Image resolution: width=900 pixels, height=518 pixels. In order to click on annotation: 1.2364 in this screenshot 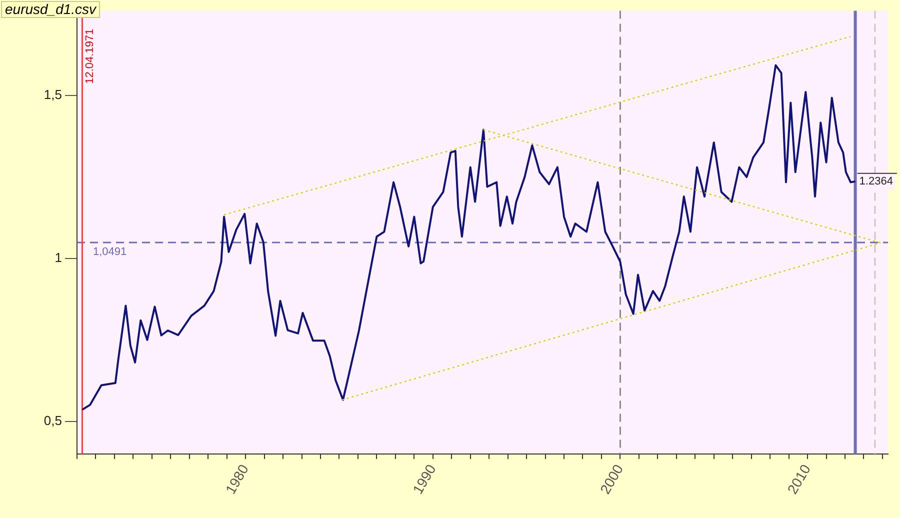, I will do `click(876, 181)`.